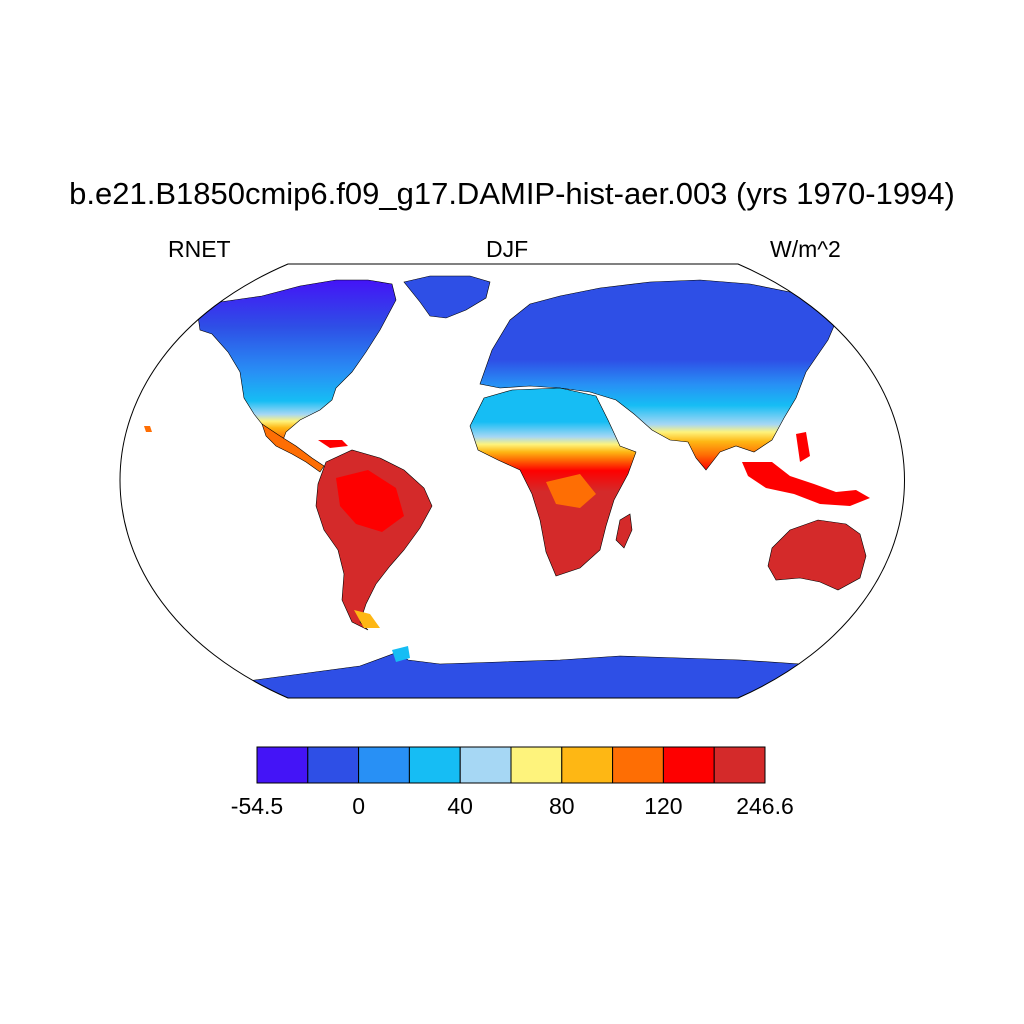 This screenshot has width=1024, height=1024. What do you see at coordinates (765, 806) in the screenshot?
I see `colorbar-tick-label: 246.6` at bounding box center [765, 806].